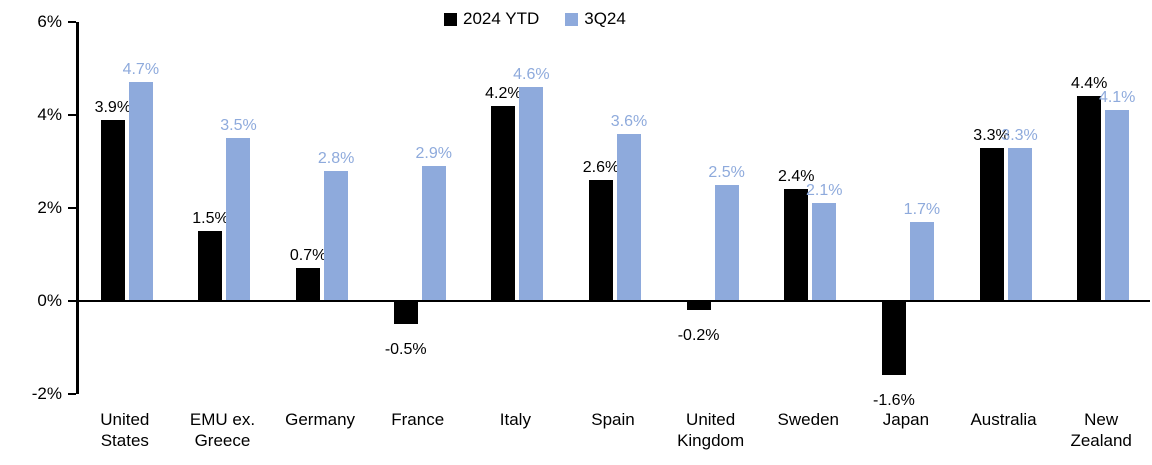 This screenshot has height=465, width=1152. What do you see at coordinates (238, 219) in the screenshot?
I see `bar-3q24-emu-ex-greece` at bounding box center [238, 219].